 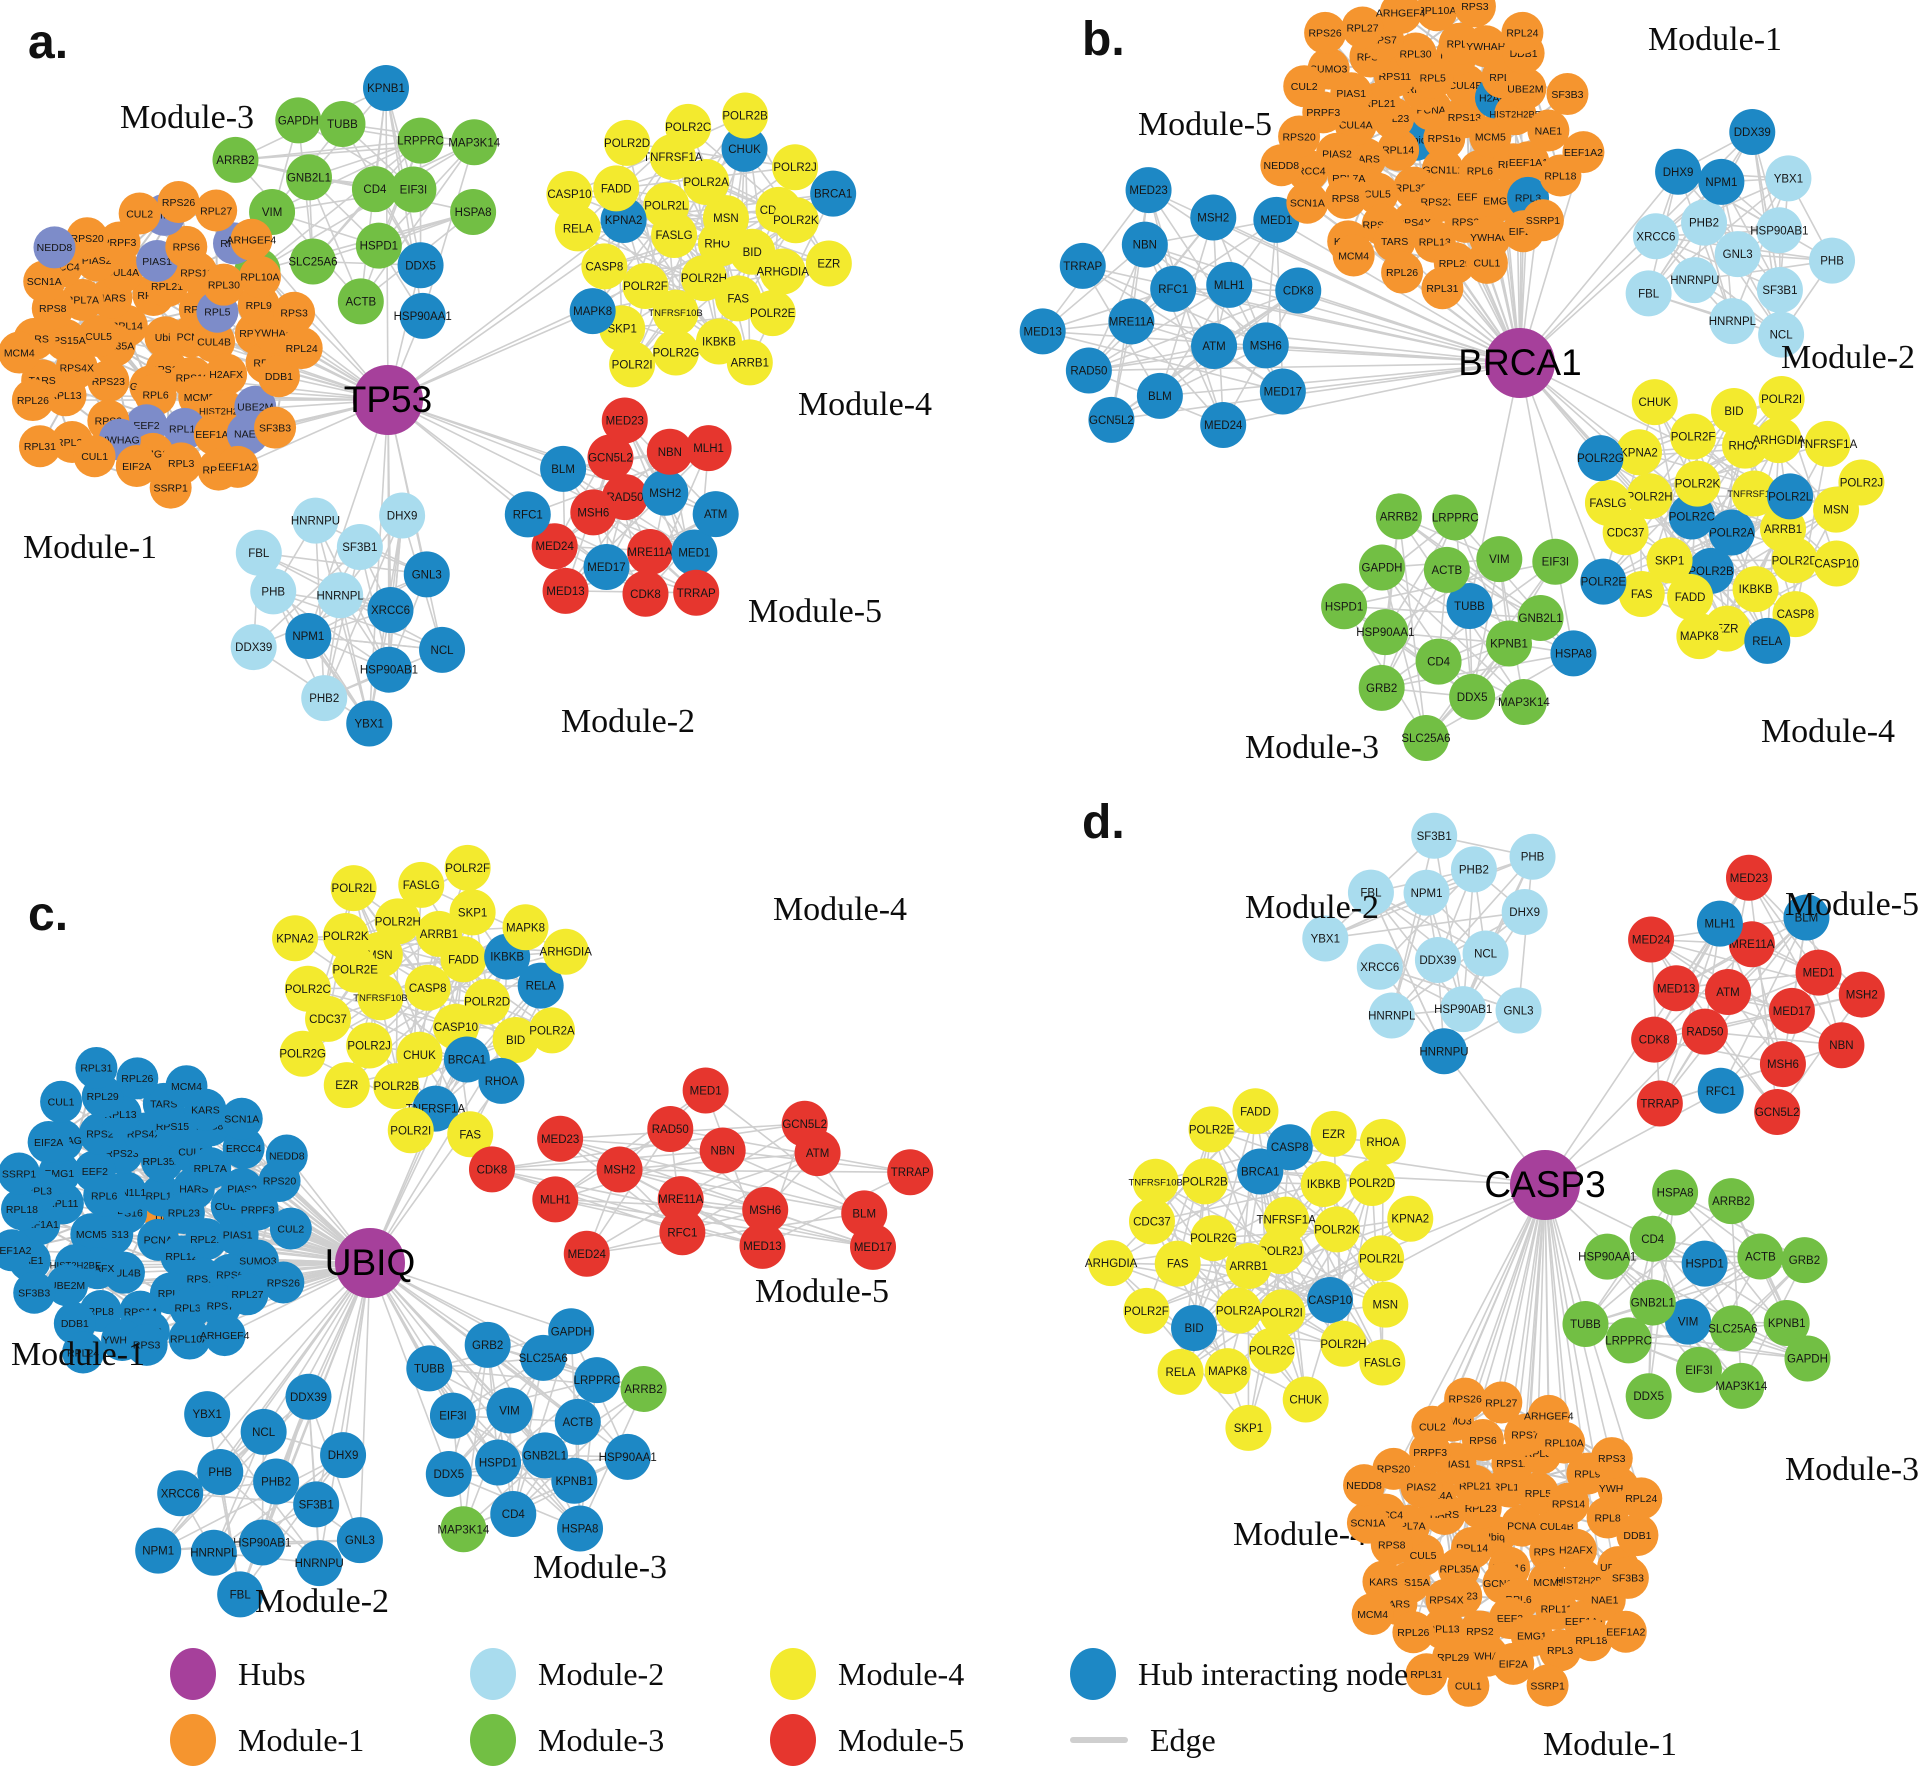 I want to click on node-HSP90AA1, so click(x=1385, y=632).